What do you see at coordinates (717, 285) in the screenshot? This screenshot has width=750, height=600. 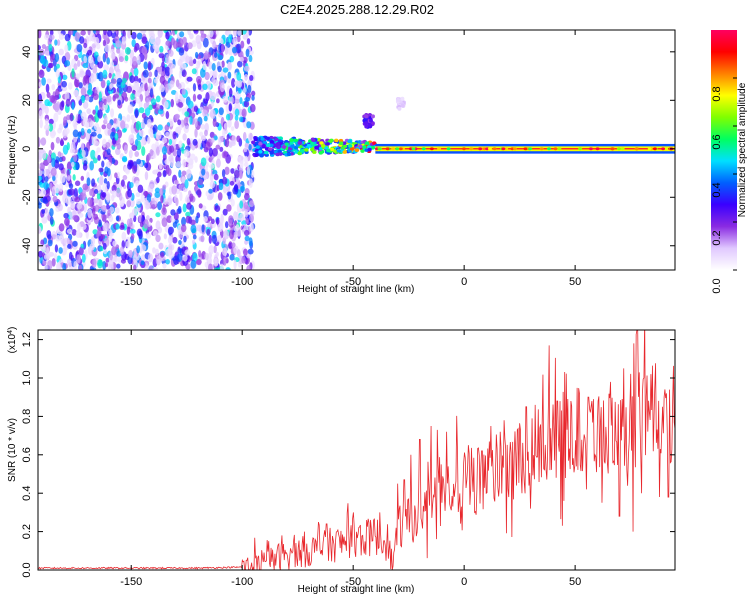 I see `colorbar-tick-label: 0.0` at bounding box center [717, 285].